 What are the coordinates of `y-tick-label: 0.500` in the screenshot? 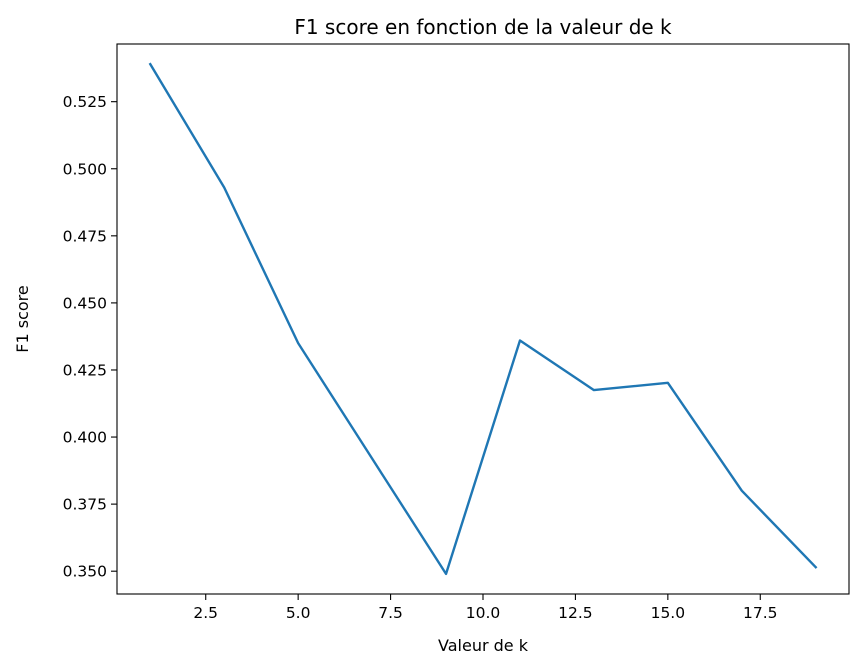 It's located at (85, 169).